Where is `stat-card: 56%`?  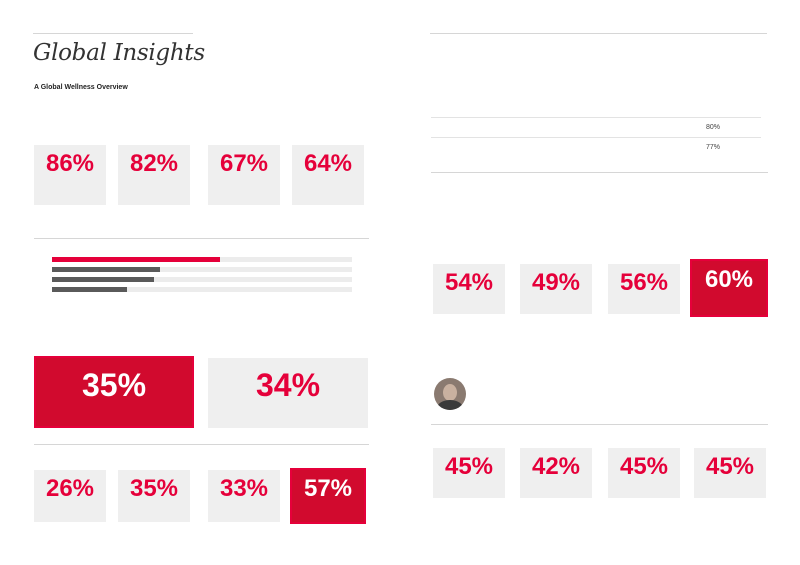 stat-card: 56% is located at coordinates (644, 289).